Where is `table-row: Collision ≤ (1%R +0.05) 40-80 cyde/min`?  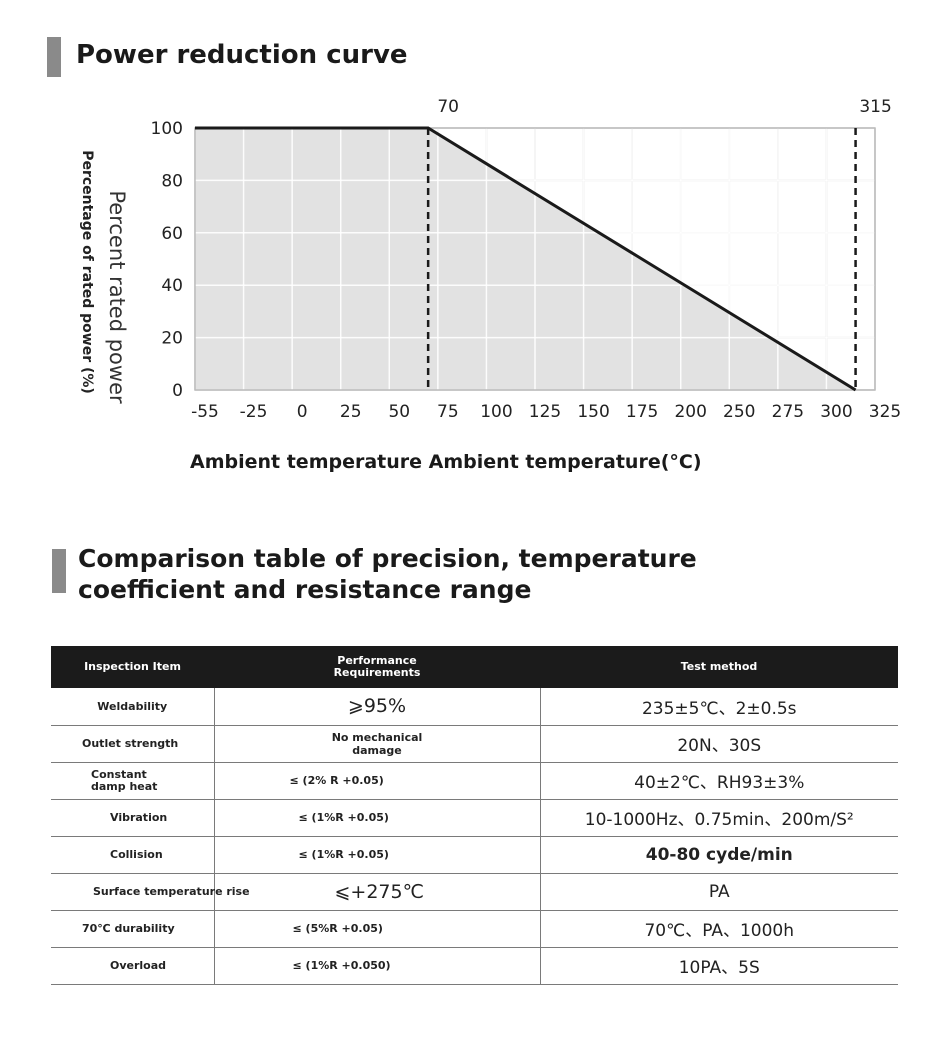 table-row: Collision ≤ (1%R +0.05) 40-80 cyde/min is located at coordinates (474, 855).